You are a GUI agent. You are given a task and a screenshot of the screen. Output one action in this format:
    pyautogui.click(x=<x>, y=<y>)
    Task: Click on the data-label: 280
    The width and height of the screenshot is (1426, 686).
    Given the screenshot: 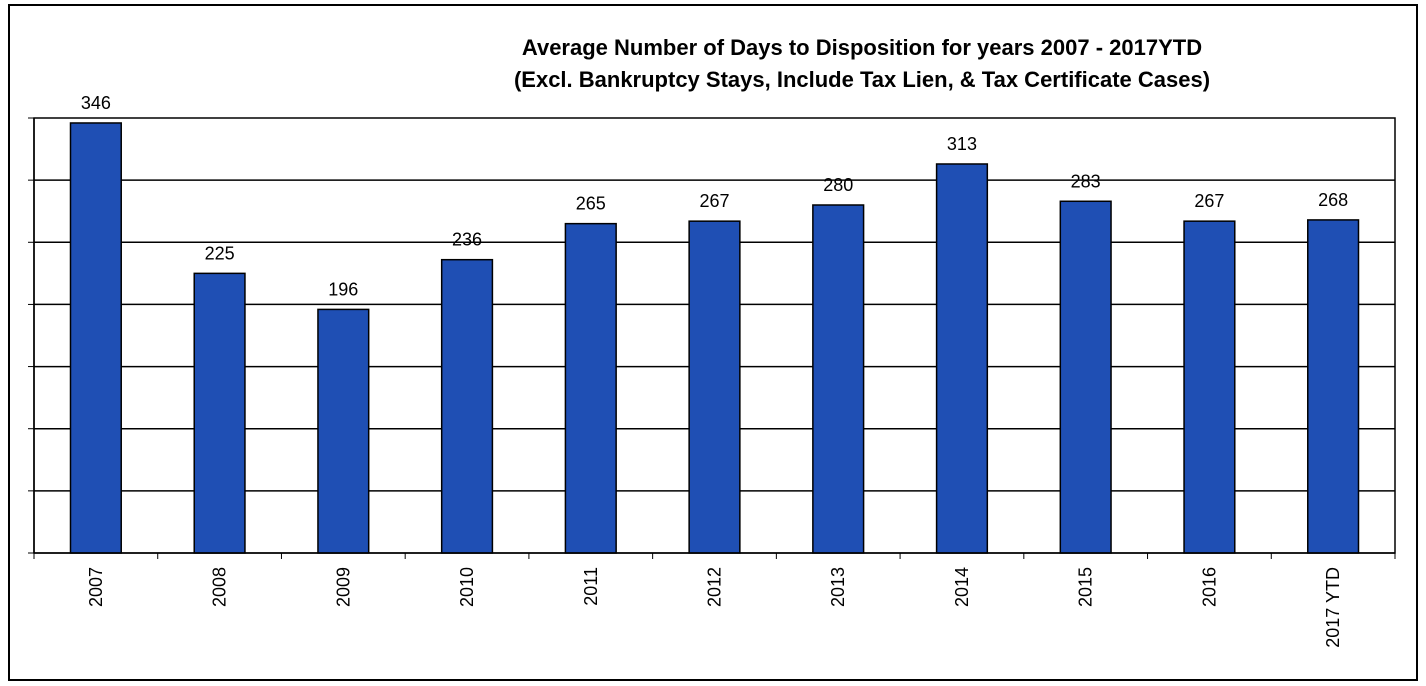 What is the action you would take?
    pyautogui.click(x=838, y=185)
    